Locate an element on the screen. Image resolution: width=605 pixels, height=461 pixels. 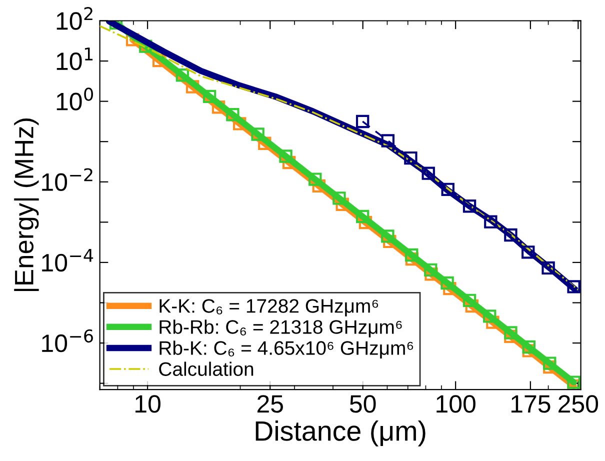
legend-label: K-K: C₆ = 17282 GHzμm⁶ is located at coordinates (269, 307).